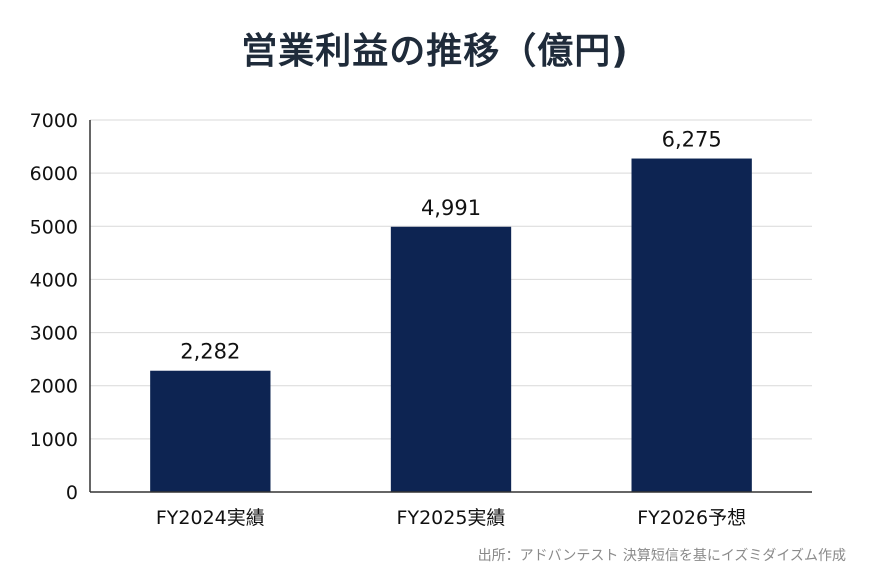 Image resolution: width=870 pixels, height=583 pixels. What do you see at coordinates (691, 518) in the screenshot?
I see `x-tick-label-FY2026予想: FY2026予想` at bounding box center [691, 518].